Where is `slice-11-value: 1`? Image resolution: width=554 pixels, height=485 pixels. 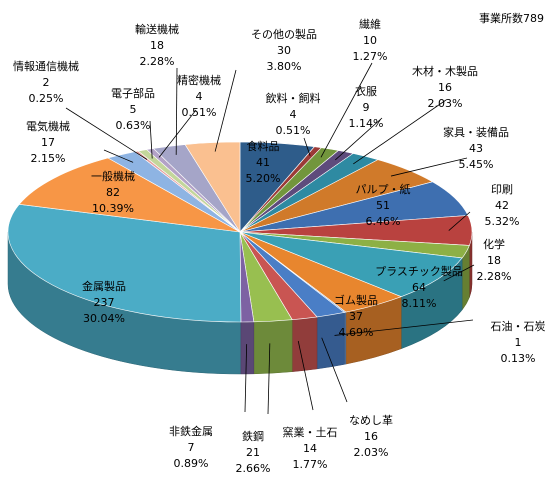 slice-11-value: 1 is located at coordinates (518, 342).